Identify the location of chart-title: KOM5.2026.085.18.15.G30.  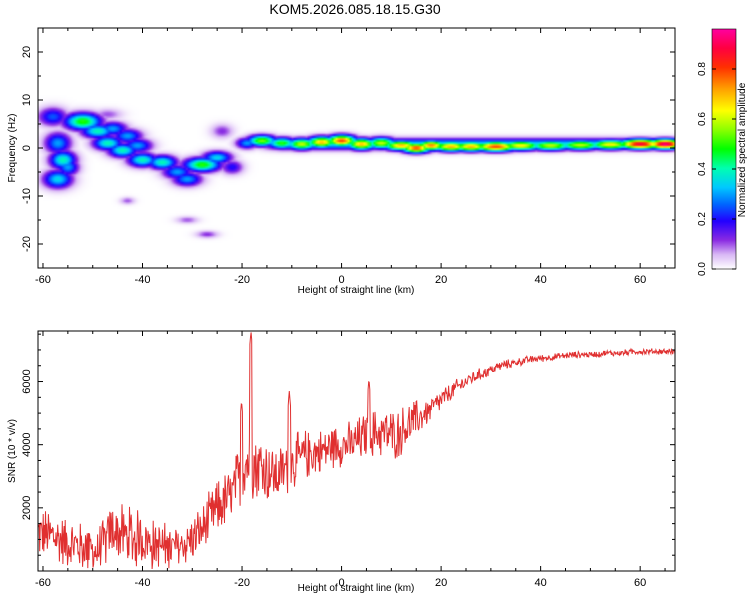
(354, 9).